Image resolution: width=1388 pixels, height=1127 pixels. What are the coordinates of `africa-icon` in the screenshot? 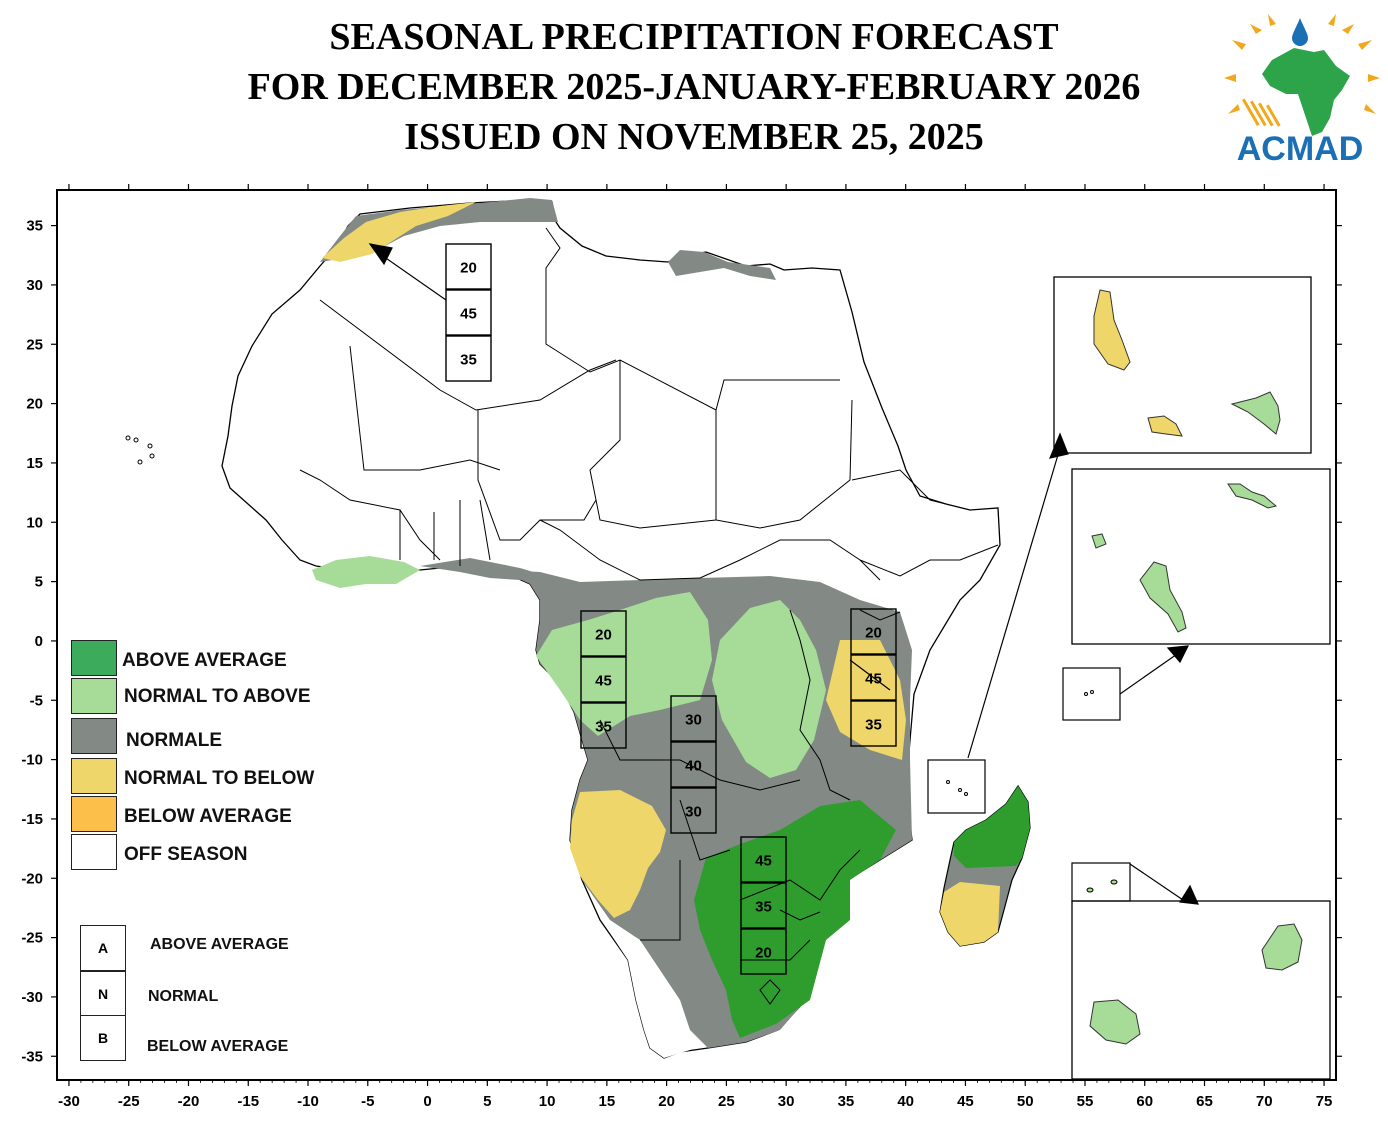 It's located at (1306, 92).